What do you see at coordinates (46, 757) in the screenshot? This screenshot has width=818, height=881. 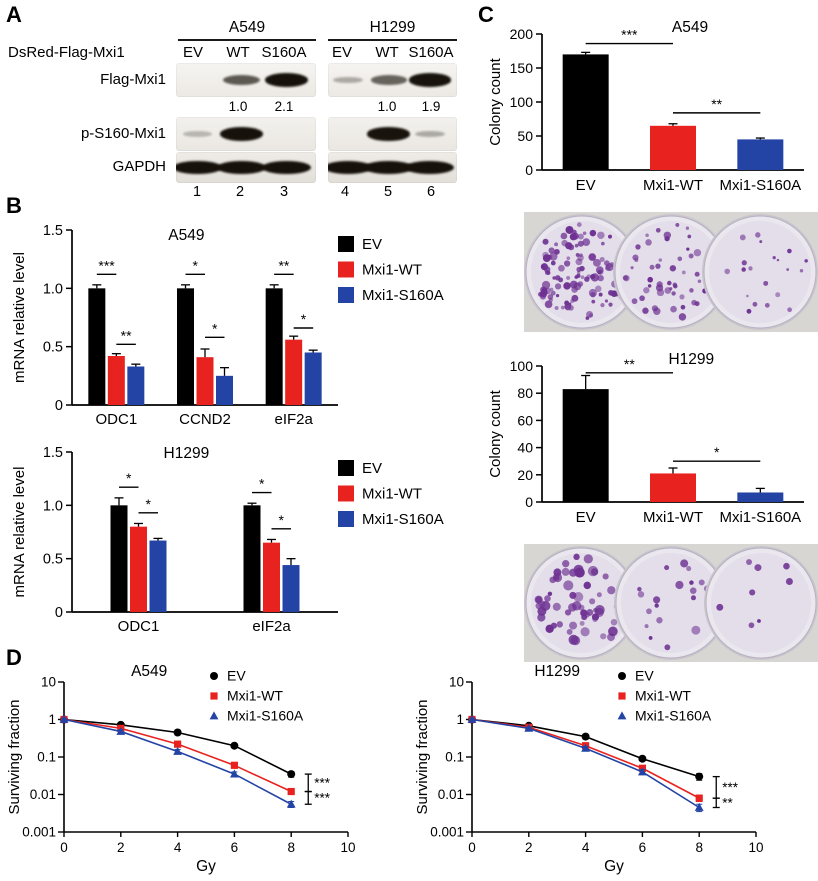 I see `svg-text: 0.1` at bounding box center [46, 757].